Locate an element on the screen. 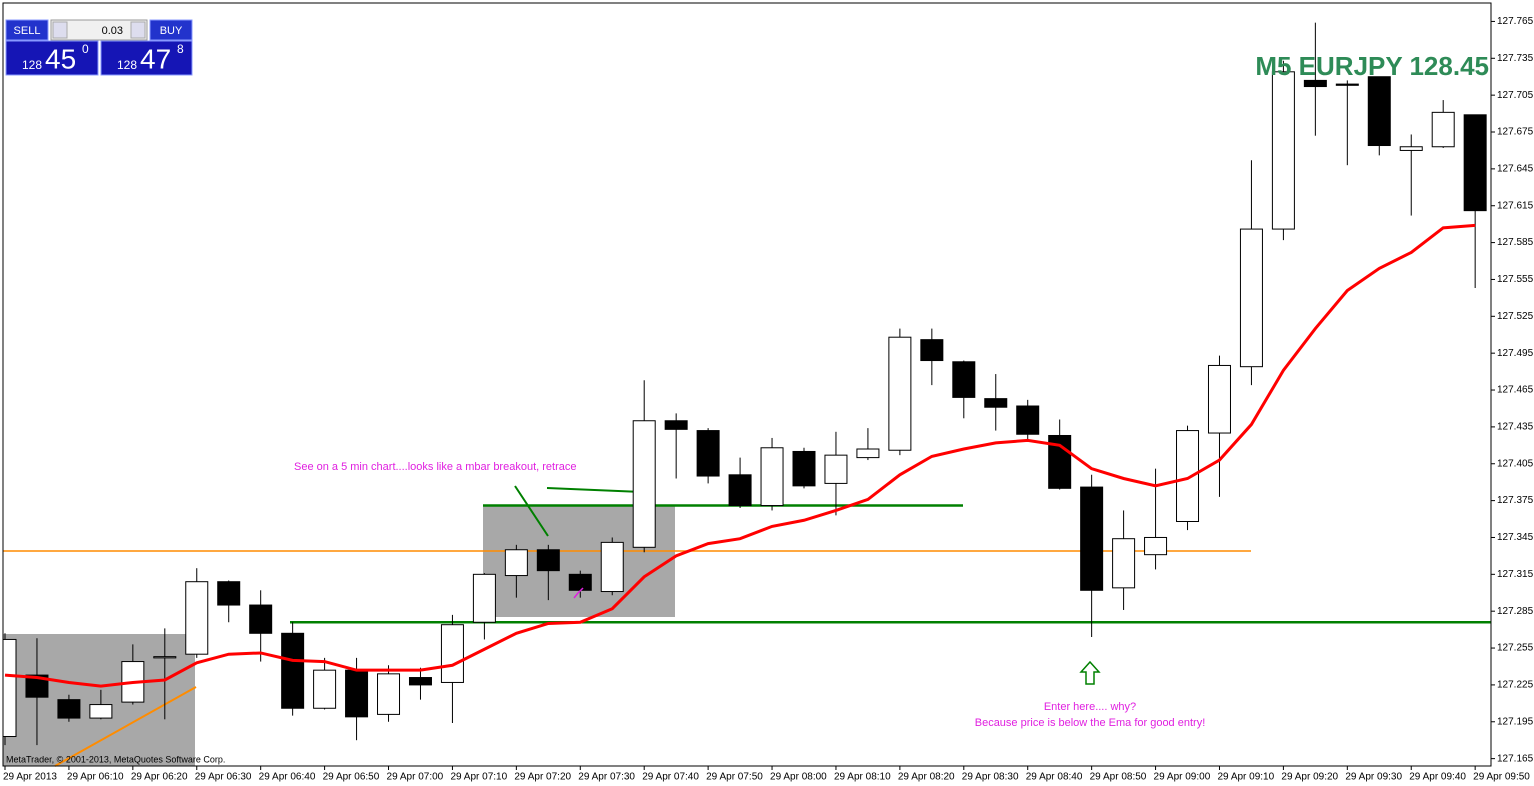 The image size is (1534, 786). bid-big: 128 is located at coordinates (32, 65).